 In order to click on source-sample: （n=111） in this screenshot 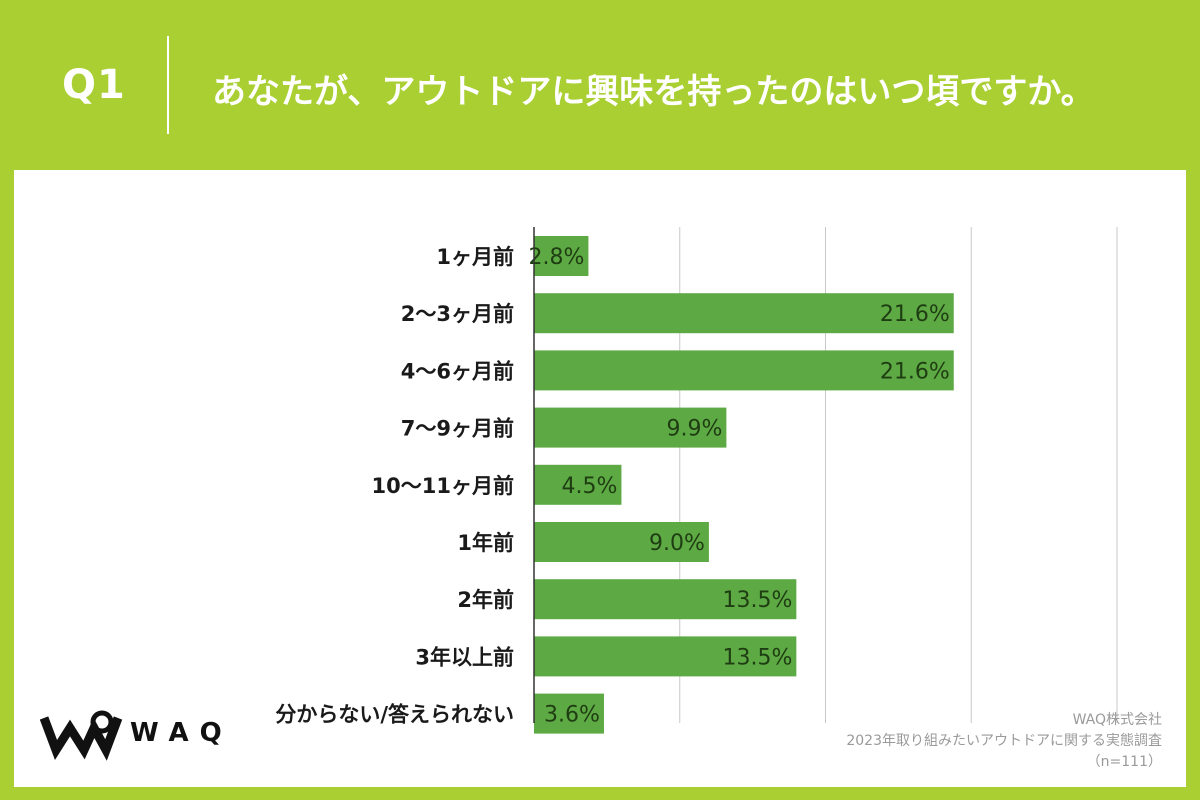, I will do `click(1124, 762)`.